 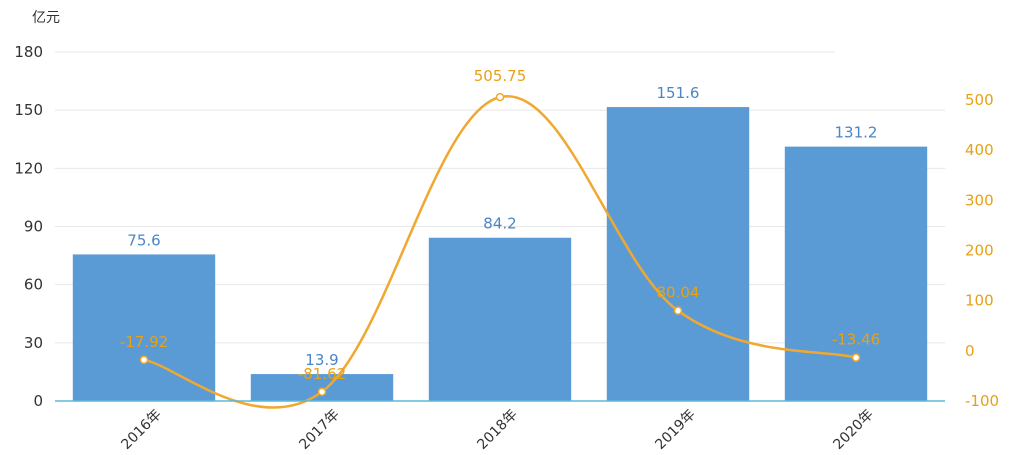 What do you see at coordinates (678, 93) in the screenshot?
I see `bar-value-label: 151.6` at bounding box center [678, 93].